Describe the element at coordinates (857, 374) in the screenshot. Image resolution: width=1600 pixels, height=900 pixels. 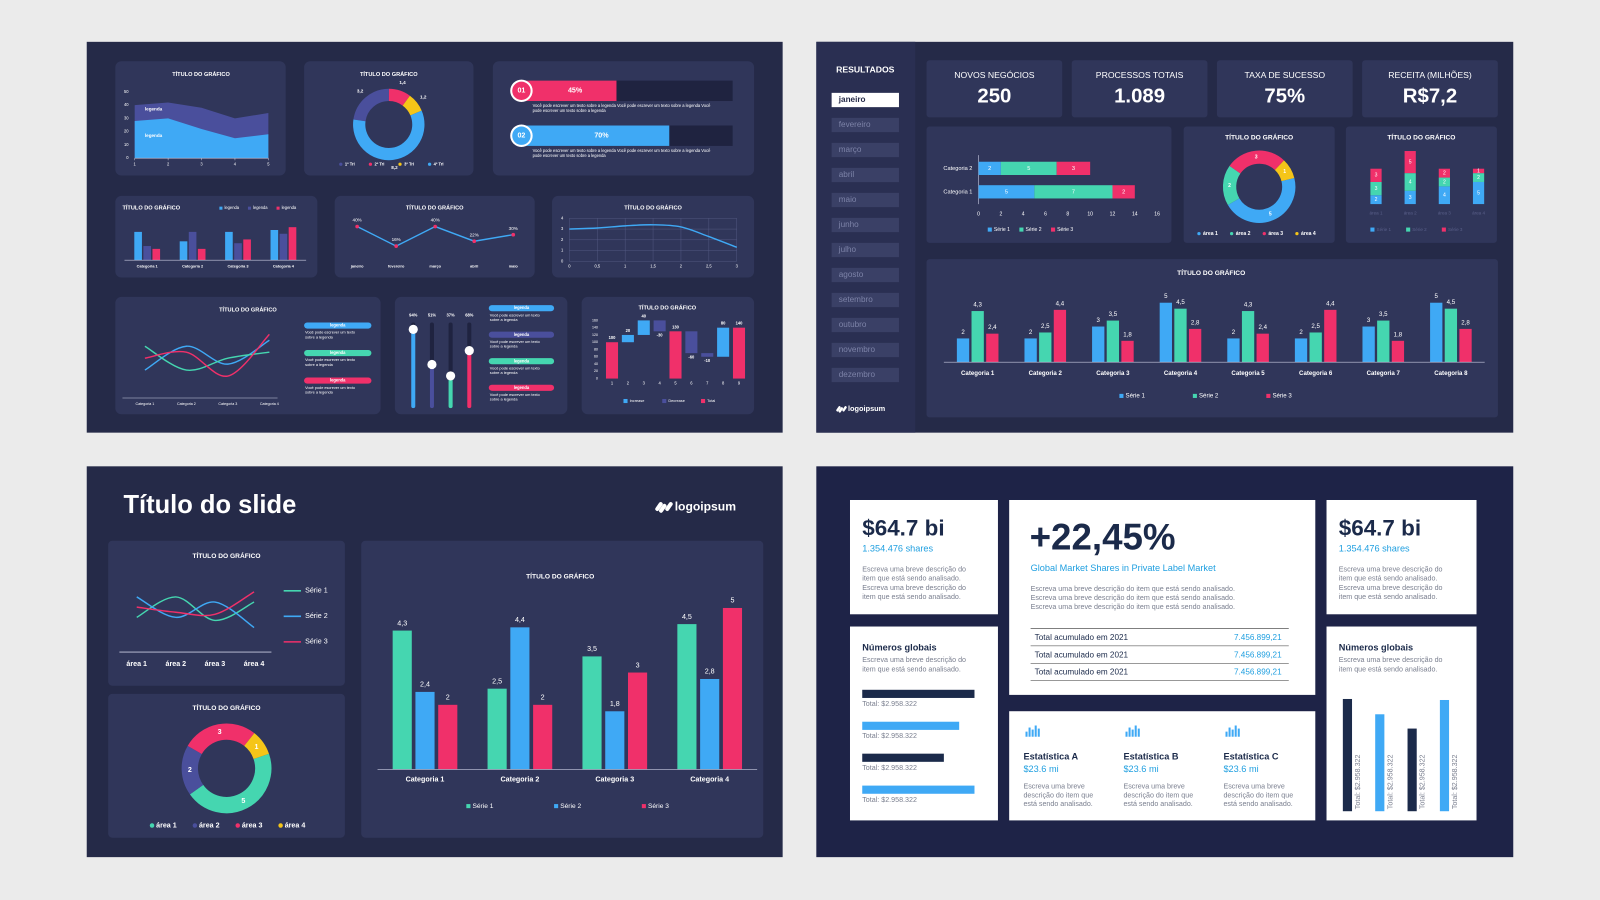
I see `menu-label: dezembro` at that location.